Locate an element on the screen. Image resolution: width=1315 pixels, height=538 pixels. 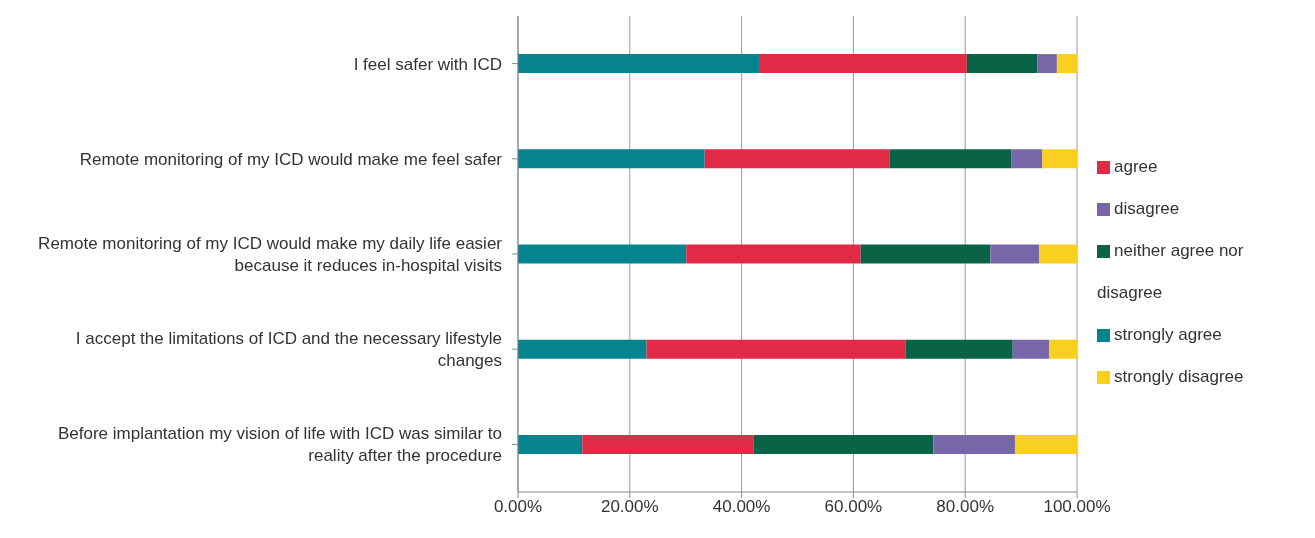
legend-label: strongly disagree is located at coordinates (1179, 376).